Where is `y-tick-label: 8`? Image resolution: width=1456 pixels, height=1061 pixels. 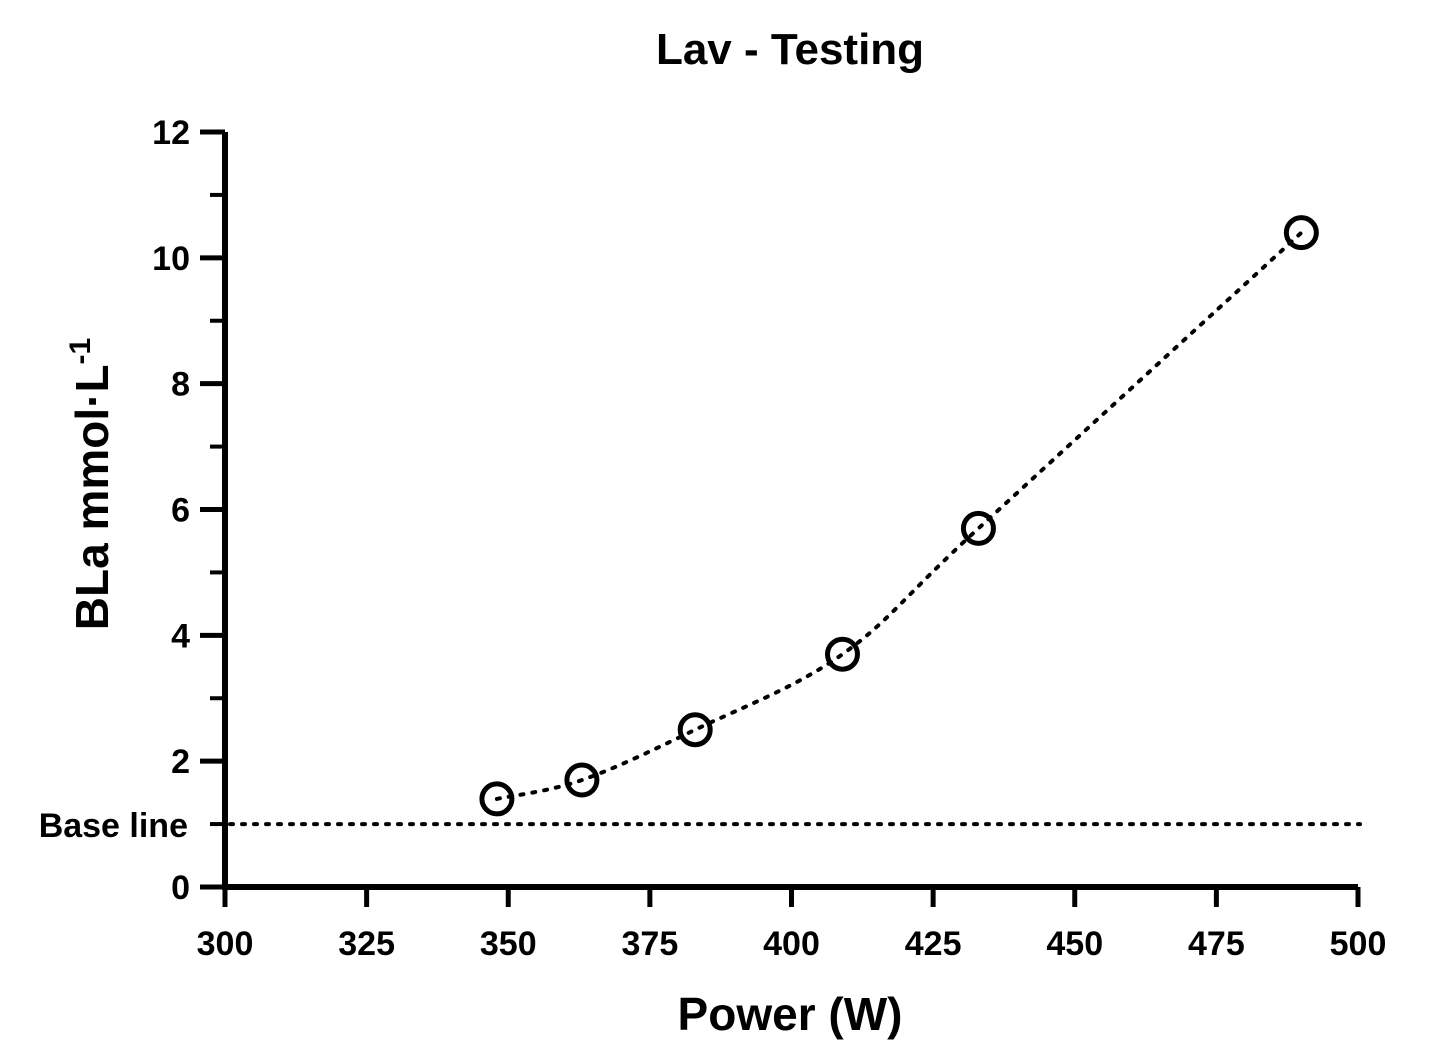 y-tick-label: 8 is located at coordinates (180, 385).